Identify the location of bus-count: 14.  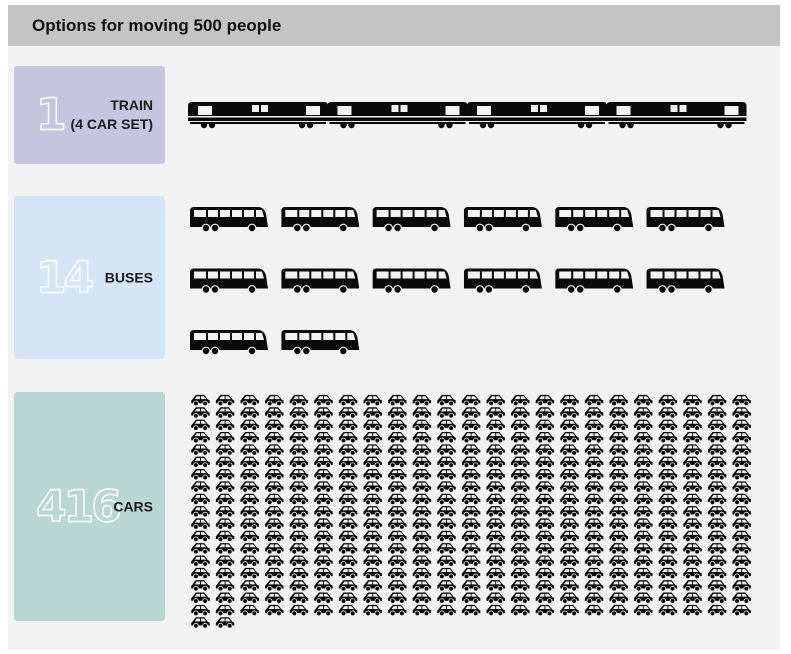
(65, 277).